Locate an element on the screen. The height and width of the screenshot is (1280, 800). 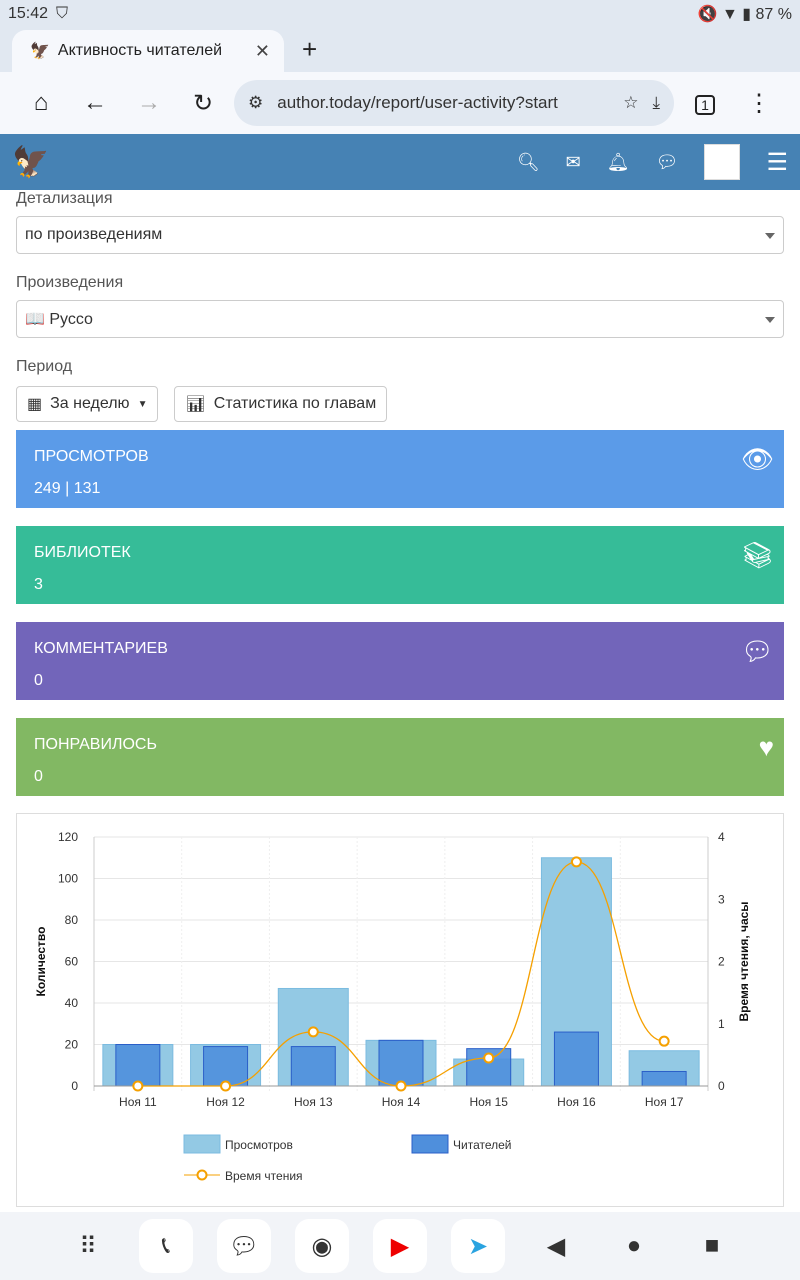
new-tab-icon: + is located at coordinates (310, 49).